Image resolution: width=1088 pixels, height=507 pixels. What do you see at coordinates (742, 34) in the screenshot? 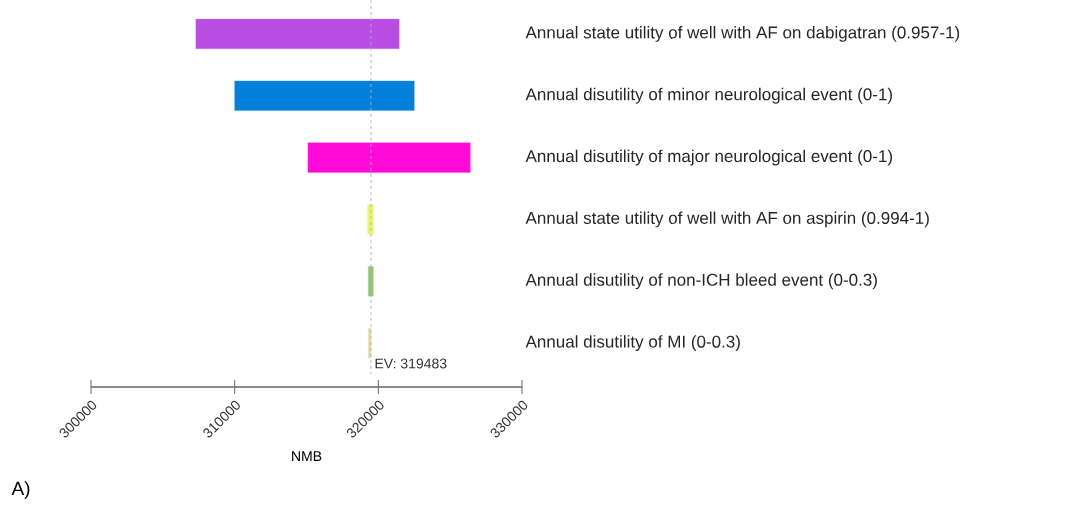
I see `y-tick-label: Annual state utility of well with AF on dabigatran (0.957-1)` at bounding box center [742, 34].